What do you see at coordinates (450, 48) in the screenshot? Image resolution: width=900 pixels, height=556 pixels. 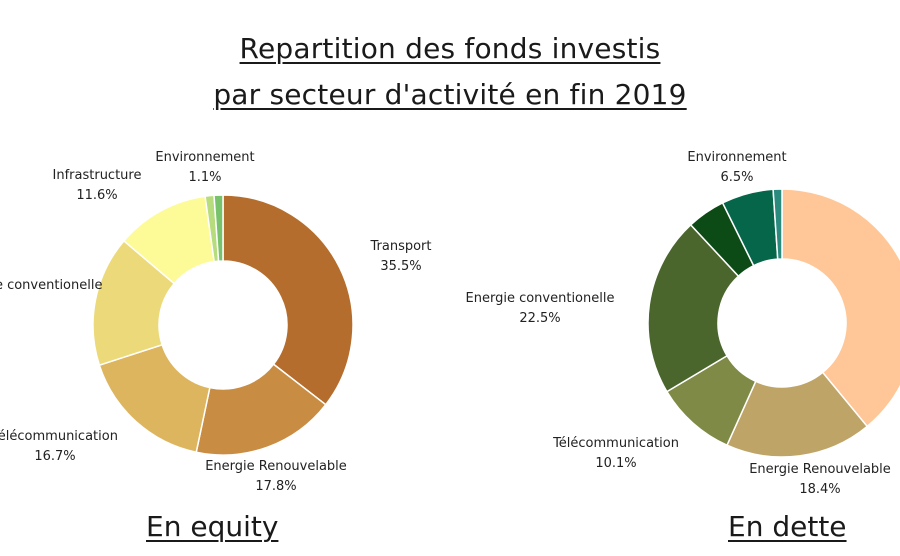 I see `chart-title-line-1: Repartition des fonds investis` at bounding box center [450, 48].